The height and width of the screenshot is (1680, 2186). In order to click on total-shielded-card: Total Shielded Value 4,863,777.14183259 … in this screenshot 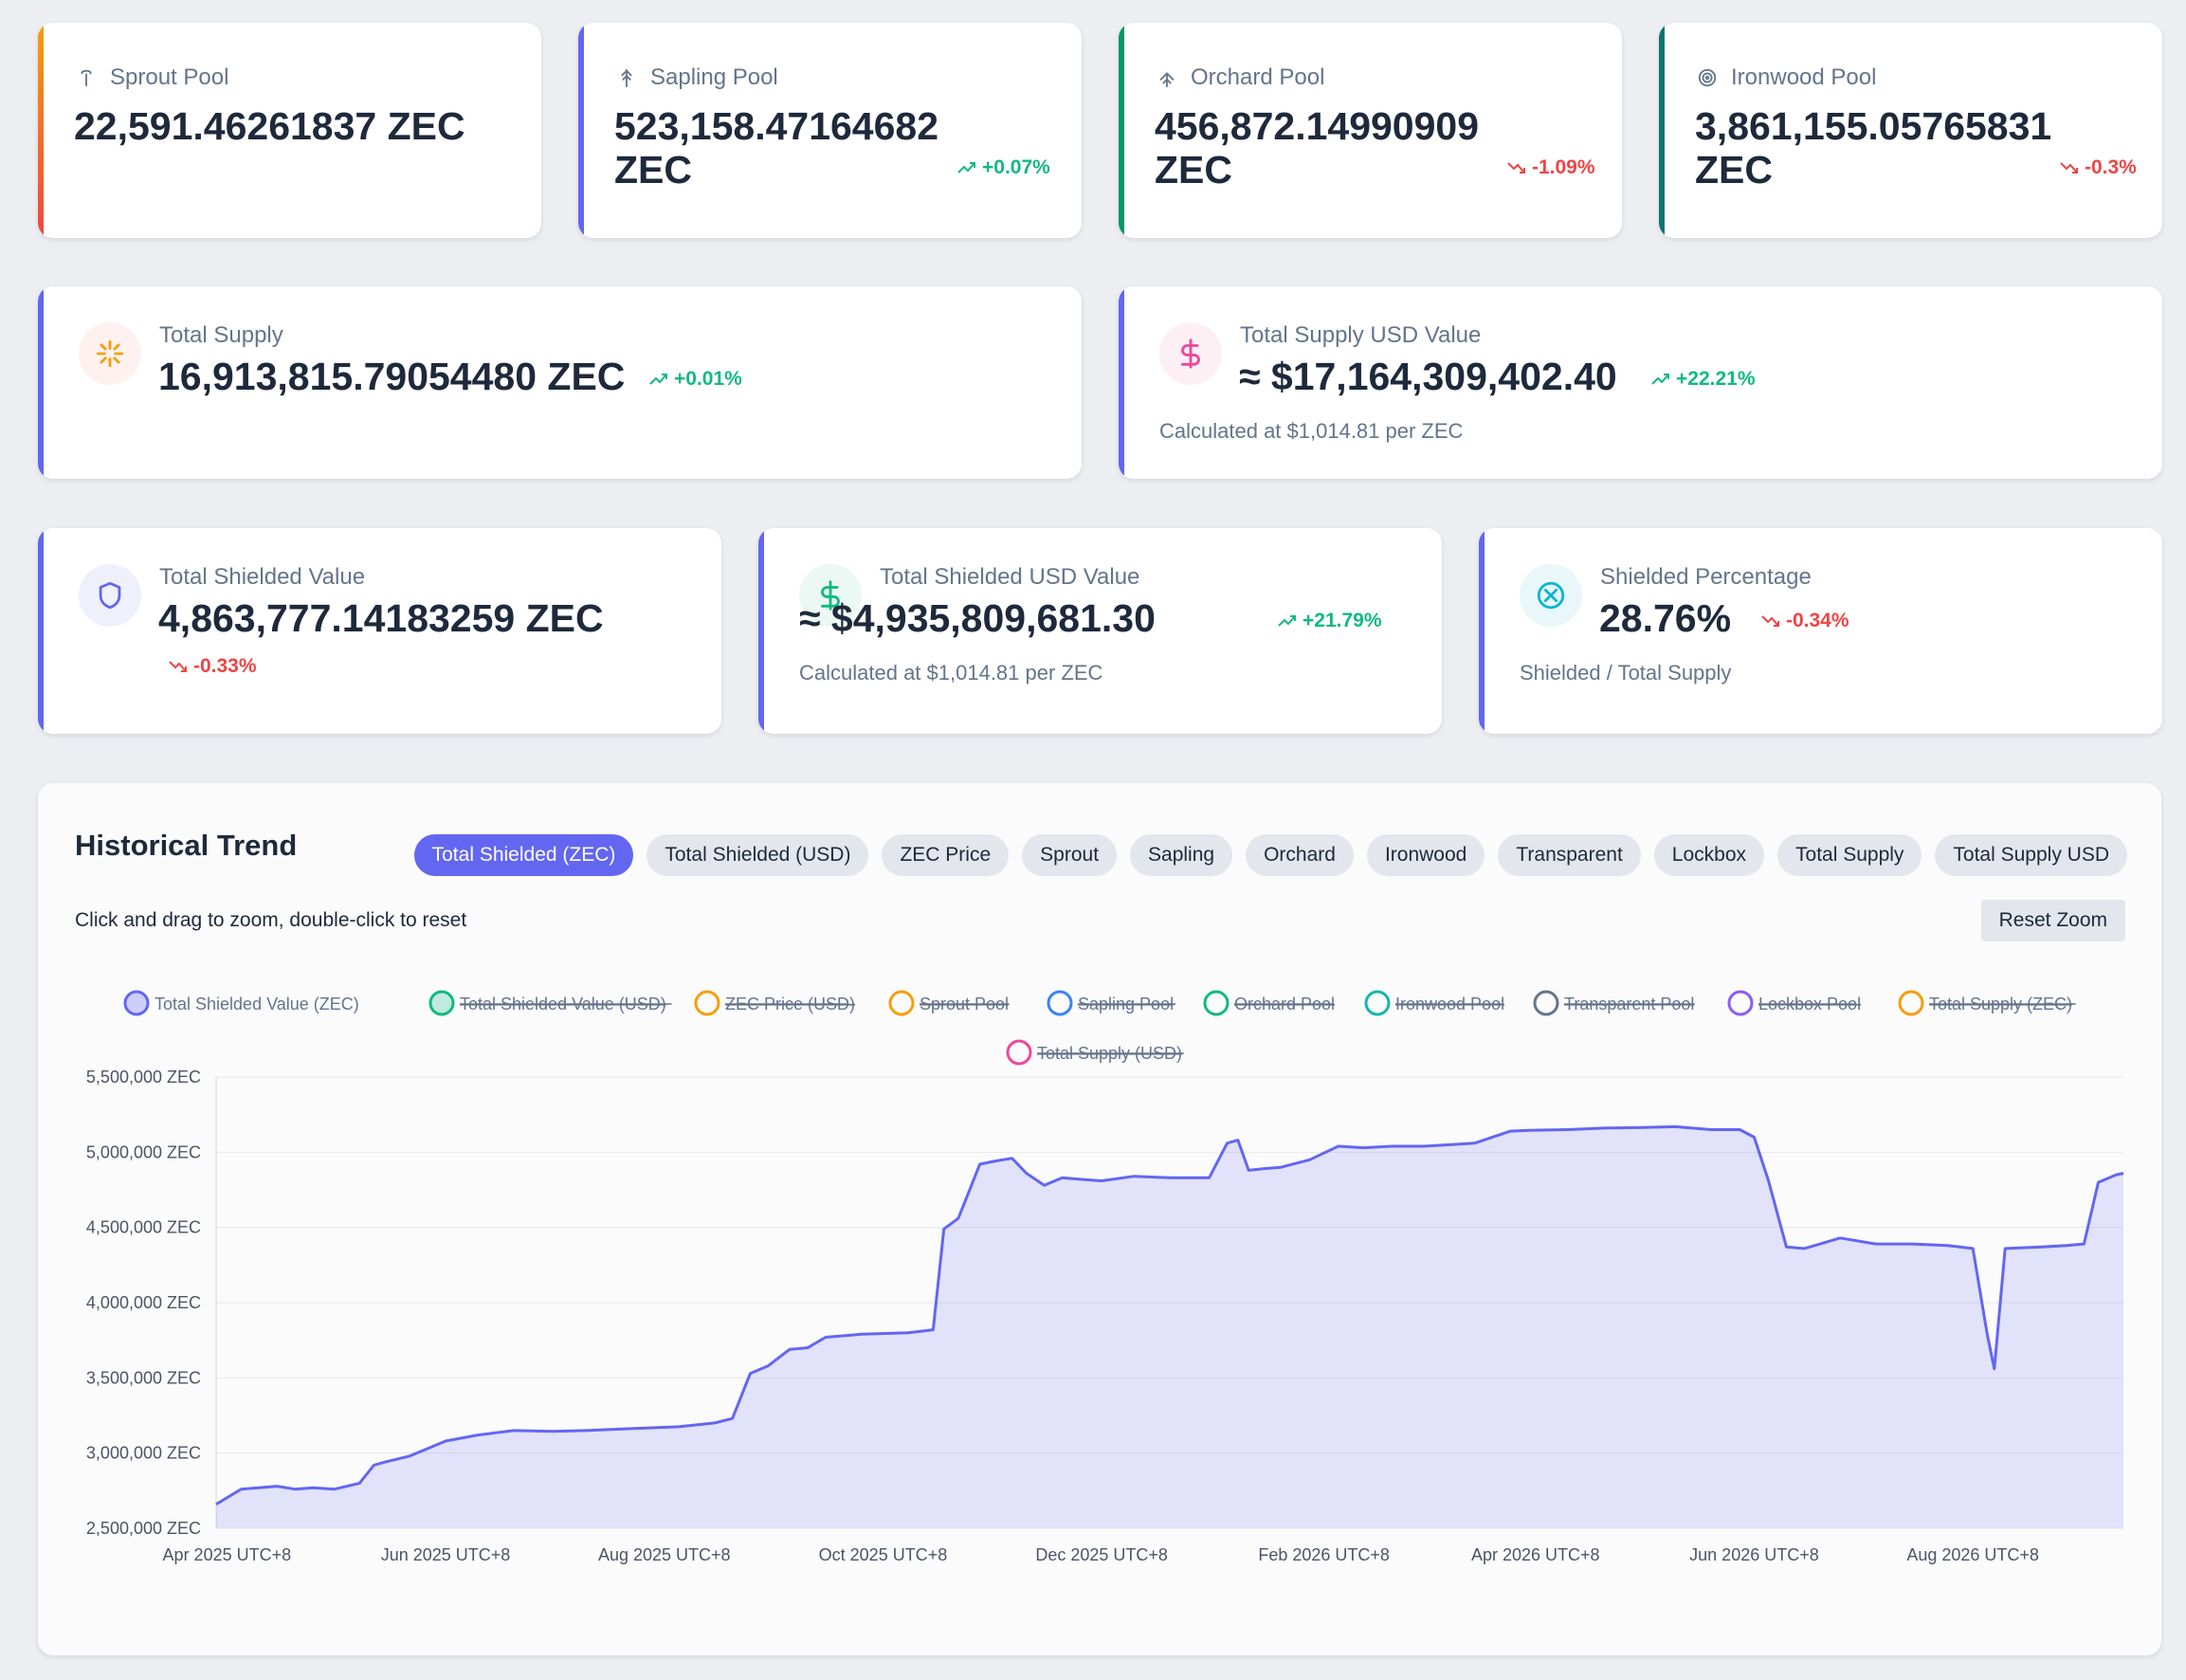, I will do `click(379, 631)`.